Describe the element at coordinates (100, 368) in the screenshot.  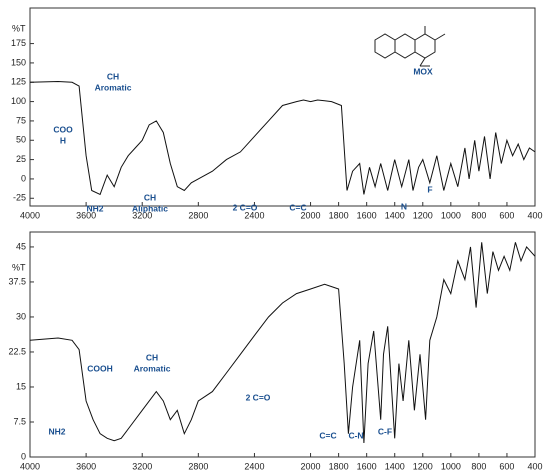
I see `annotation: COOH` at that location.